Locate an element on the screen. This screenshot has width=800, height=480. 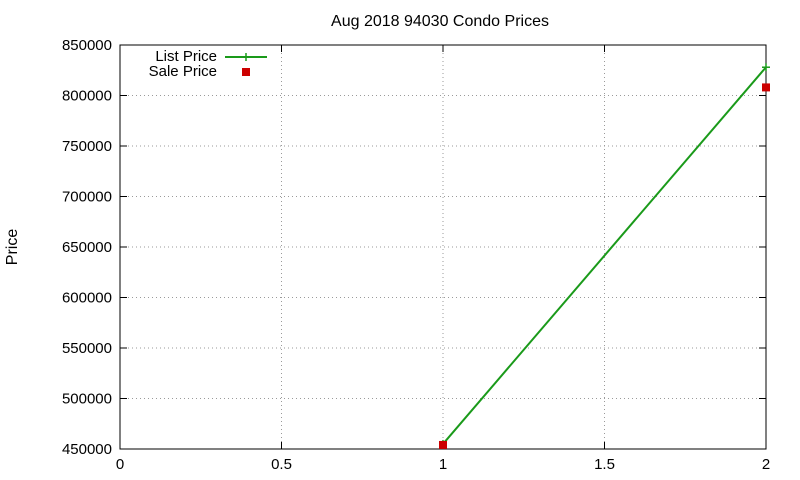
y-tick-label: 650000 is located at coordinates (87, 247).